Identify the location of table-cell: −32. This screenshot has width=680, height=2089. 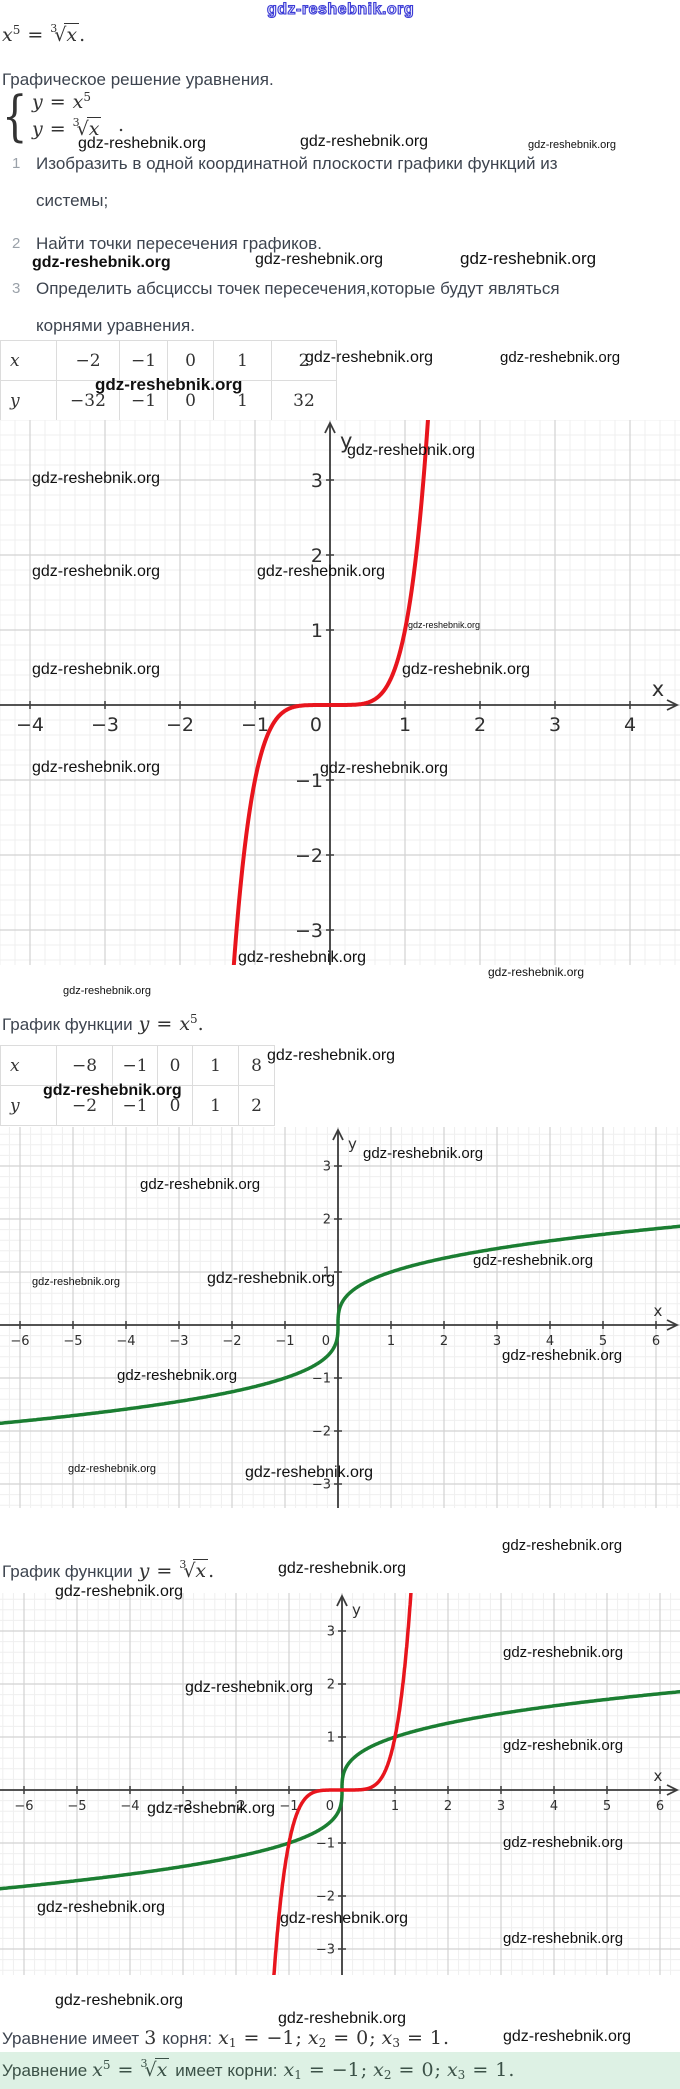
(88, 400).